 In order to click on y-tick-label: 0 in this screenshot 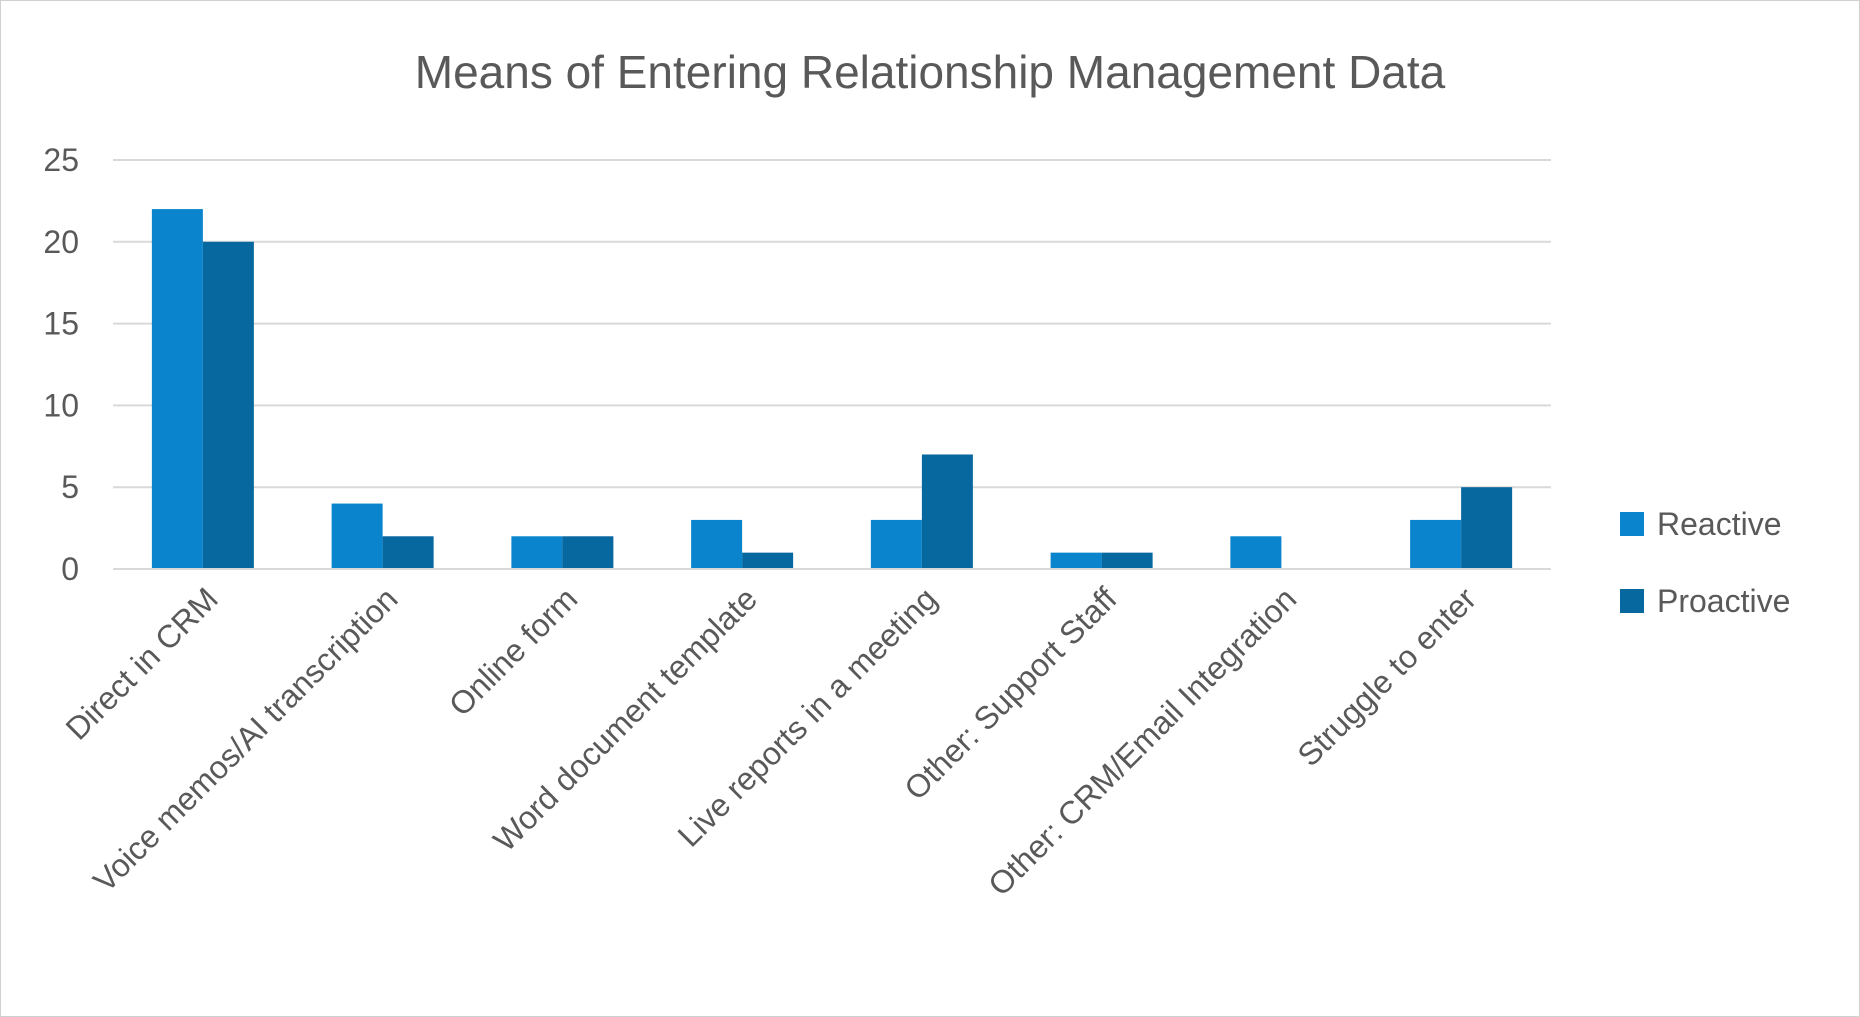, I will do `click(70, 569)`.